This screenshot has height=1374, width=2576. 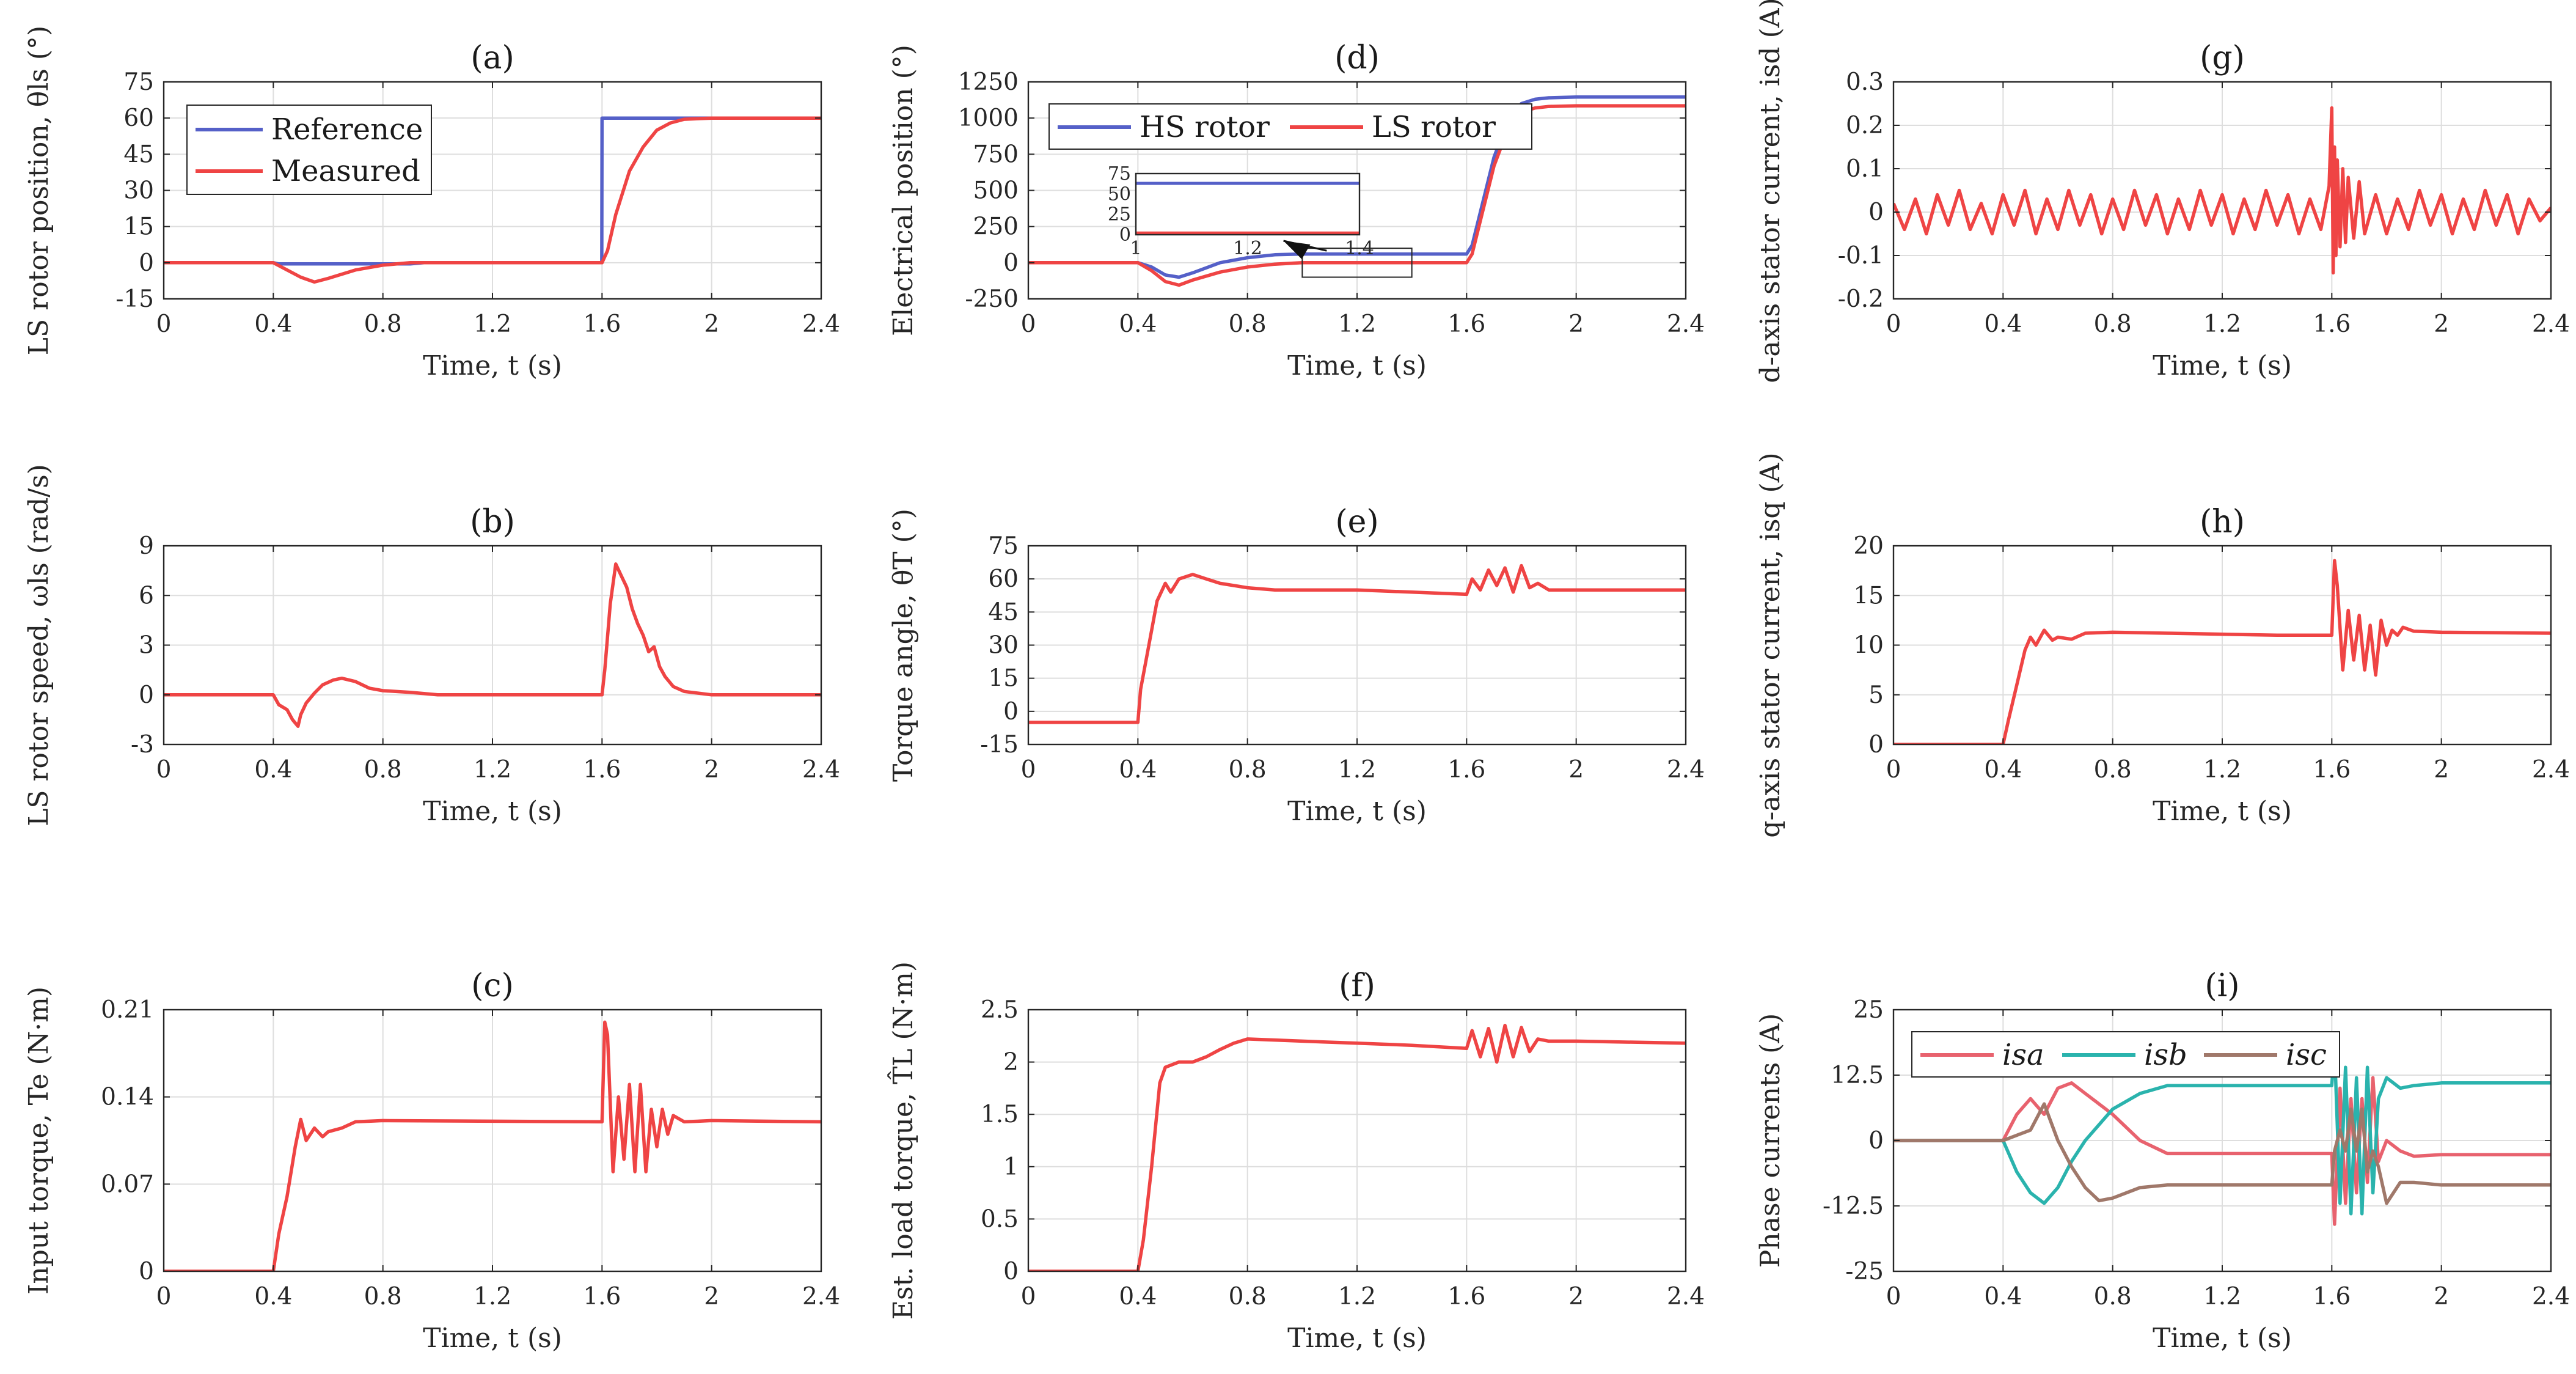 What do you see at coordinates (1247, 248) in the screenshot?
I see `inset-x-tick-label: 1.2` at bounding box center [1247, 248].